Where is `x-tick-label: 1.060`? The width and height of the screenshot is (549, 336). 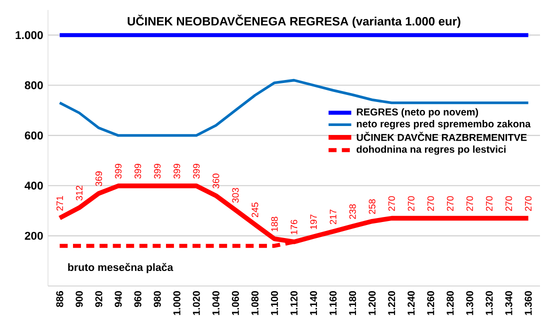
x-tick-label: 1.060 is located at coordinates (235, 303).